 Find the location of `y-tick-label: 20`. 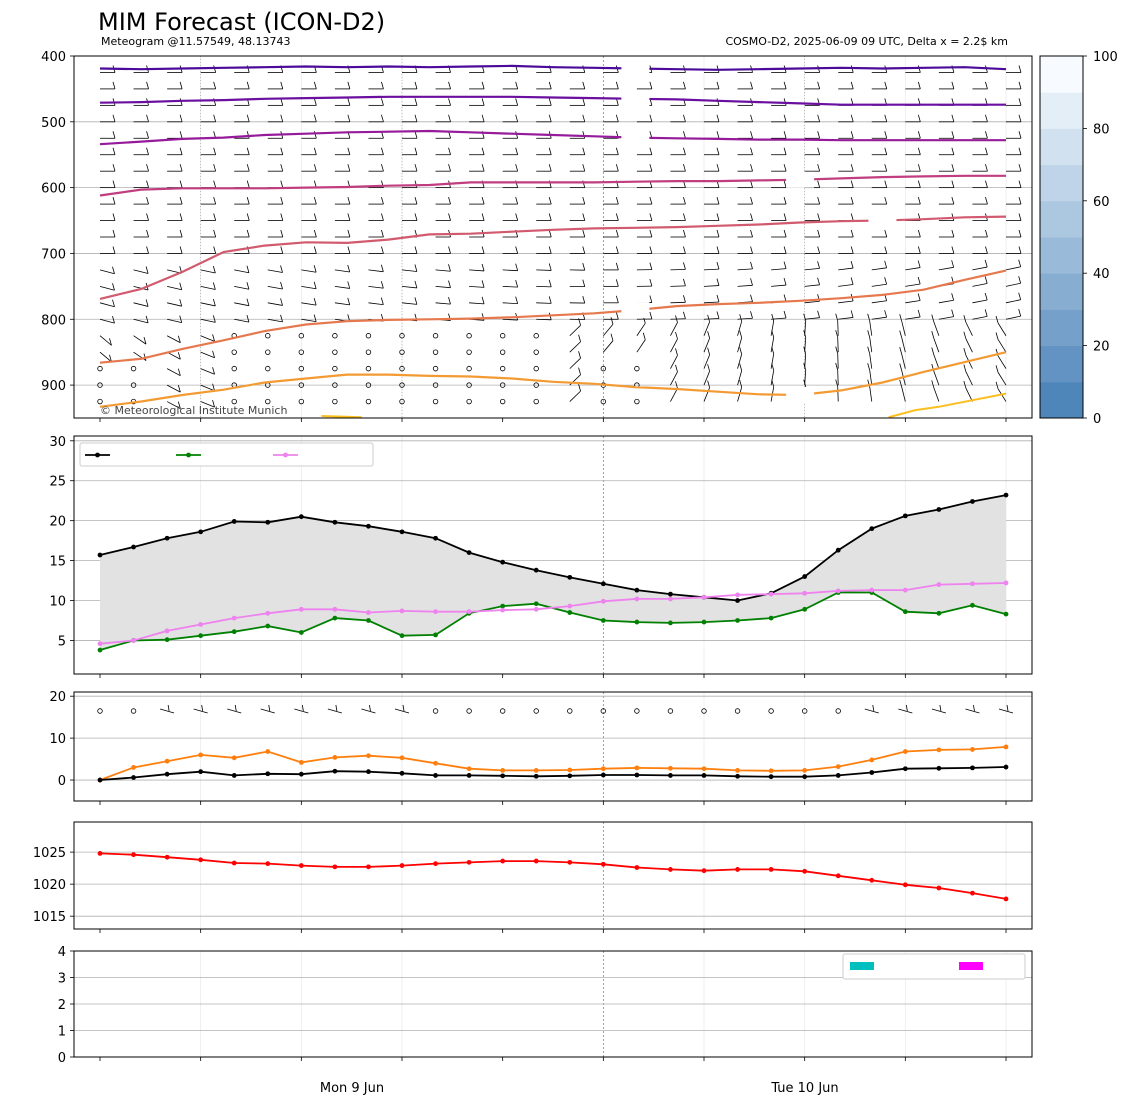

y-tick-label: 20 is located at coordinates (57, 522).